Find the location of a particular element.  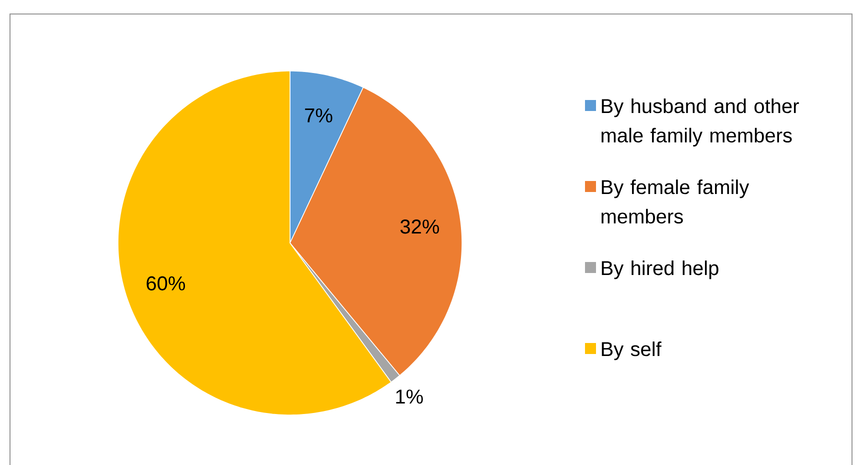

legend-label: By female family members is located at coordinates (676, 202).